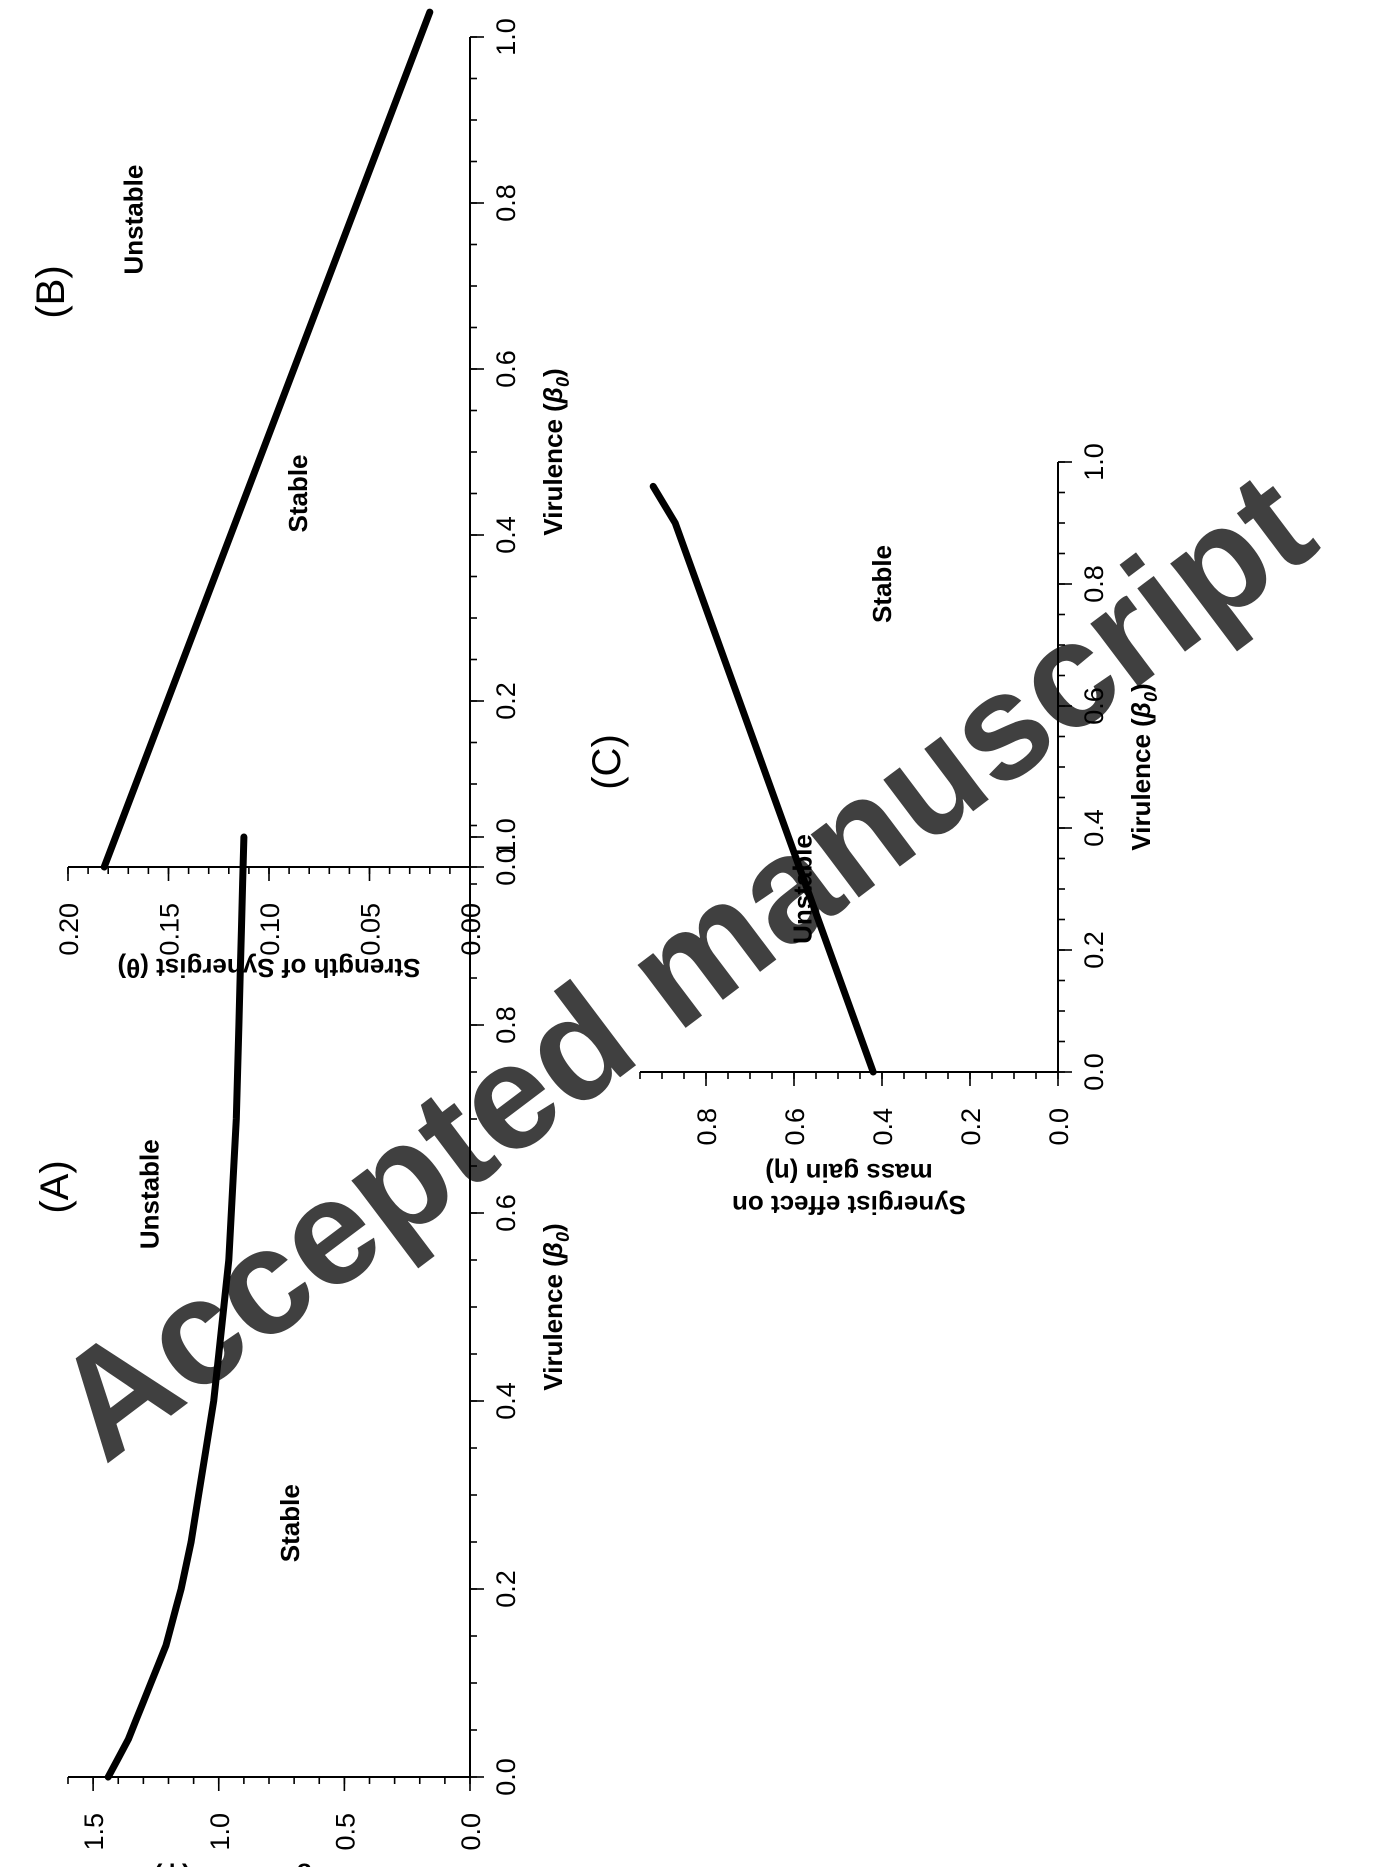 This screenshot has width=1374, height=1867. Describe the element at coordinates (51, 291) in the screenshot. I see `panel-label: (B)` at that location.